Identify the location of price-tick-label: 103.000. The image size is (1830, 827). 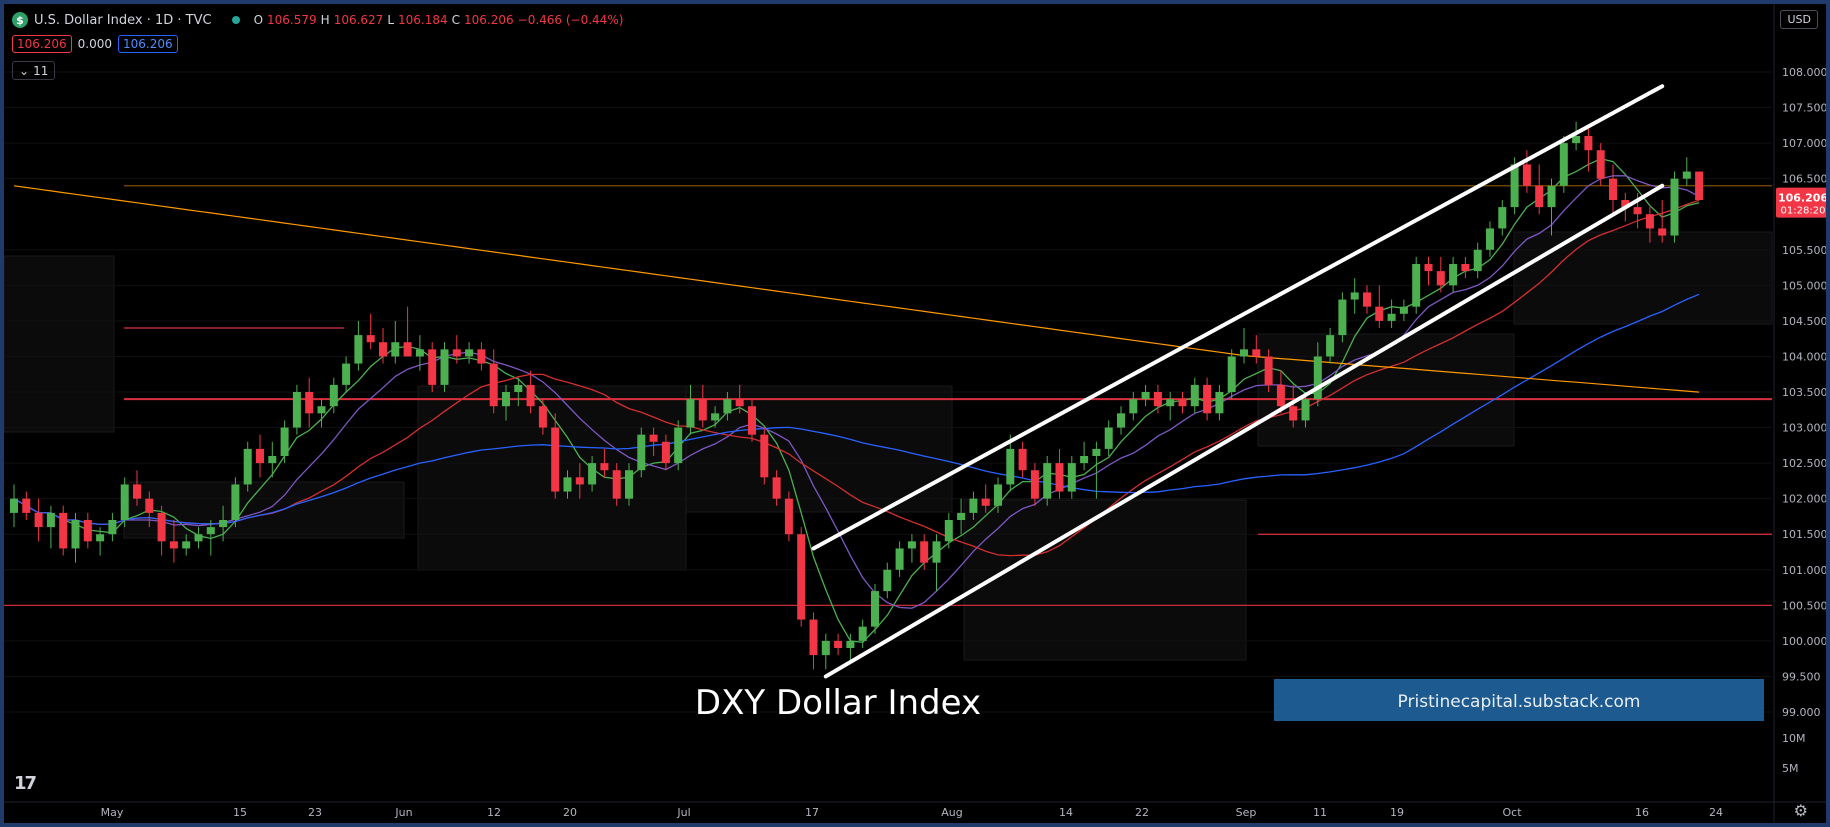
(1805, 428).